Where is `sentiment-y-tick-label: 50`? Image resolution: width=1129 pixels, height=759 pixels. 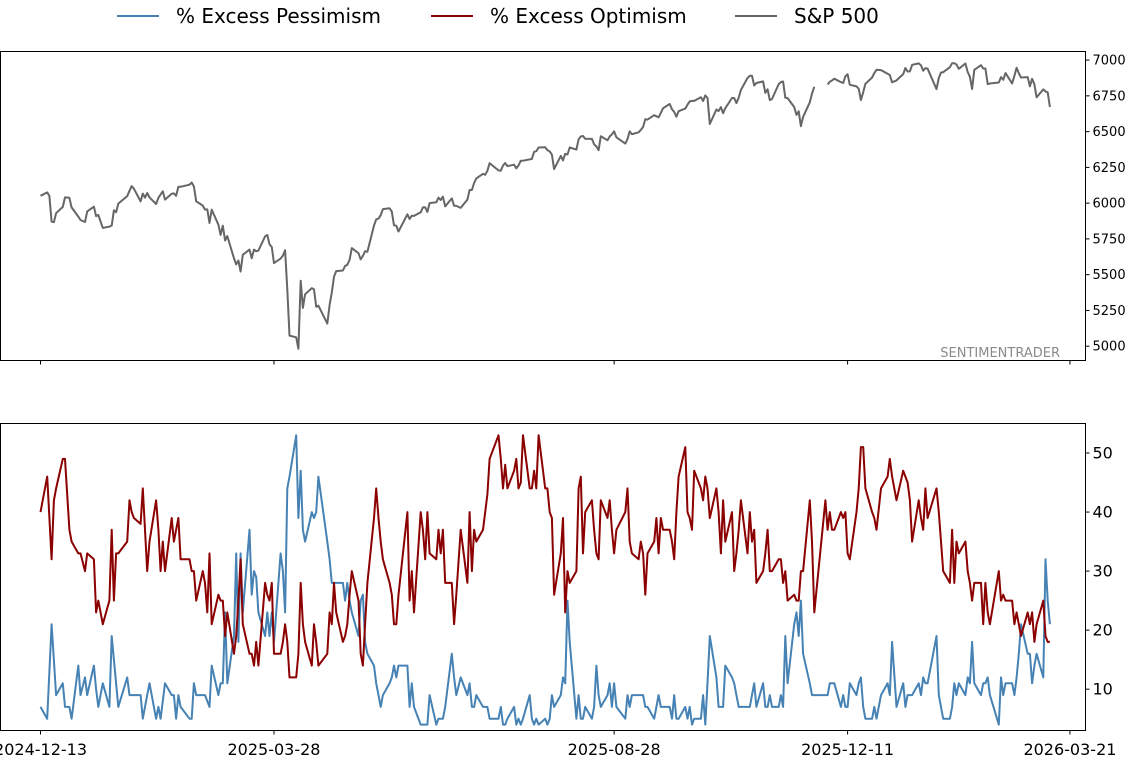 sentiment-y-tick-label: 50 is located at coordinates (1103, 453).